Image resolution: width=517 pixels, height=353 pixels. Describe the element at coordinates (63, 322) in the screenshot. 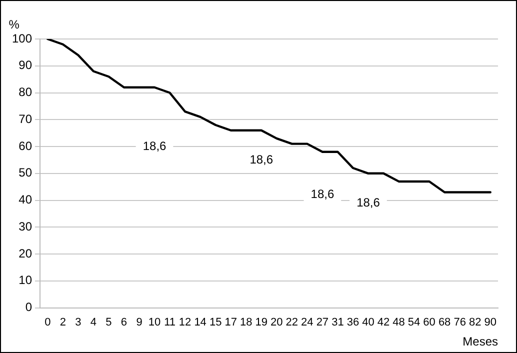

I see `x-tick-label: 2` at that location.